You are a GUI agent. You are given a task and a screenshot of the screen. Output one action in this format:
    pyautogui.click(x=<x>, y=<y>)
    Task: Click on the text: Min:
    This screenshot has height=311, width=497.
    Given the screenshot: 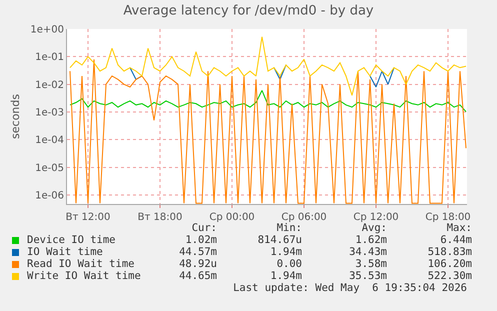 What is the action you would take?
    pyautogui.click(x=289, y=228)
    